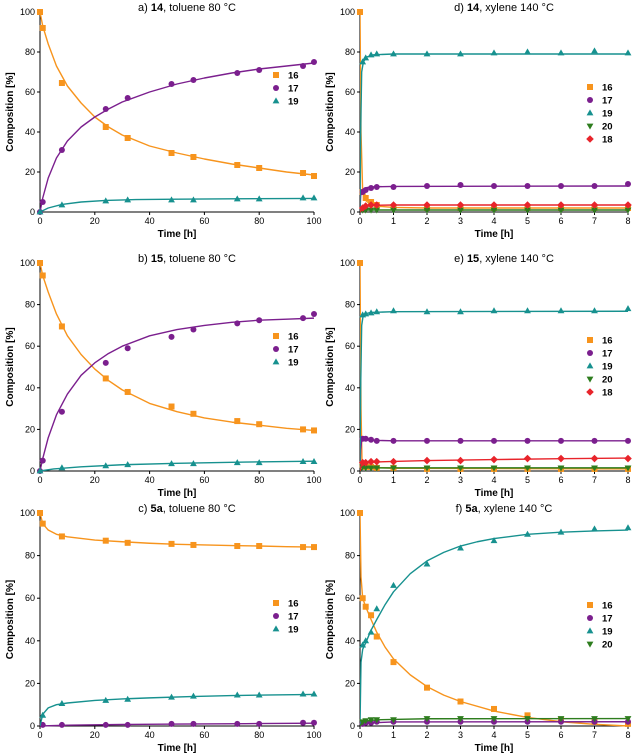 The image size is (635, 756). What do you see at coordinates (30, 52) in the screenshot?
I see `y-tick-label: 80` at bounding box center [30, 52].